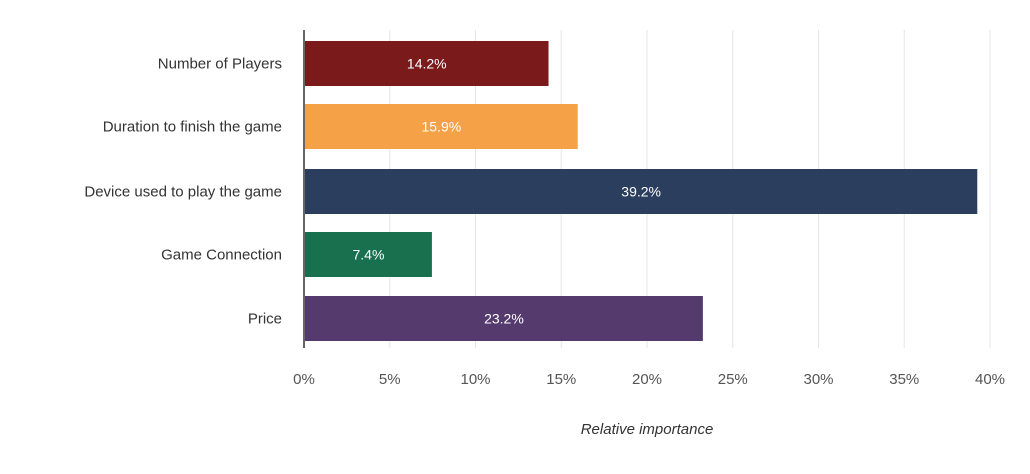  I want to click on x-tick-label: 10%, so click(475, 379).